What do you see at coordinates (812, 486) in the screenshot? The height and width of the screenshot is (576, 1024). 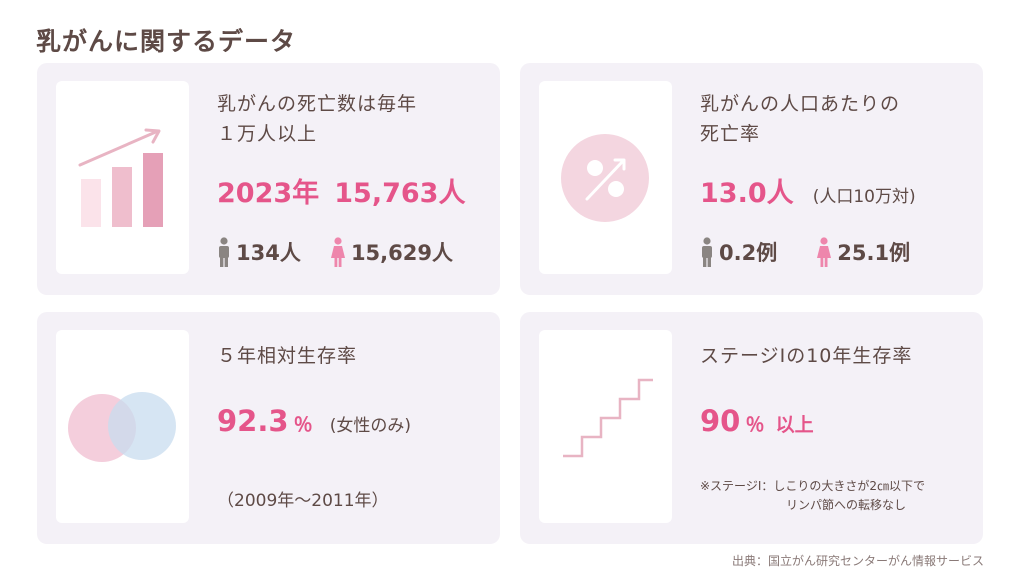 I see `stage-footnote-line1: ※ステージⅠ：しこりの大きさが2㎝以下で` at bounding box center [812, 486].